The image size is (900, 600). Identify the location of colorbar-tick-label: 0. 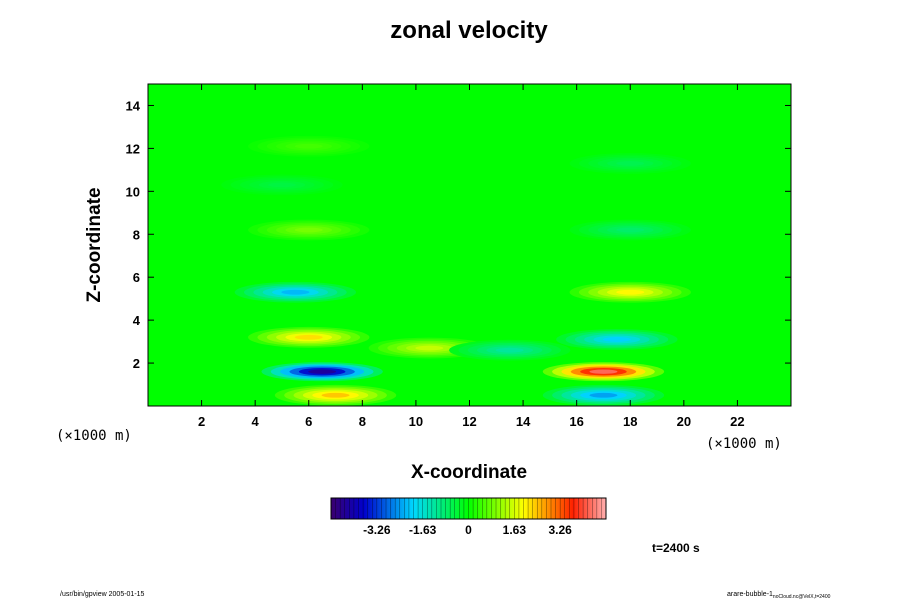
(468, 530).